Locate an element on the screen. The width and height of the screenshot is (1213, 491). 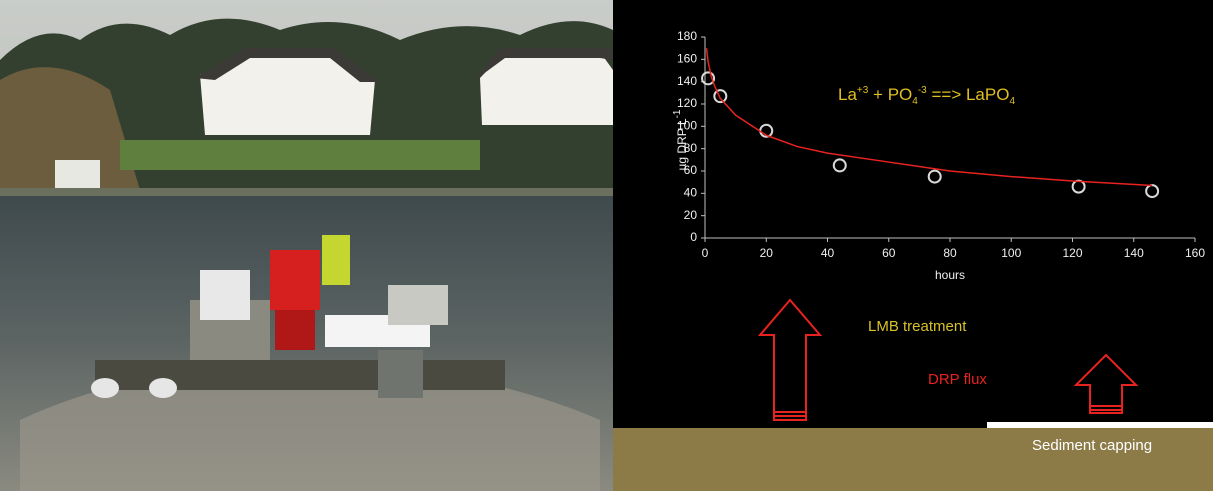
x-tick-label: 60 is located at coordinates (889, 253).